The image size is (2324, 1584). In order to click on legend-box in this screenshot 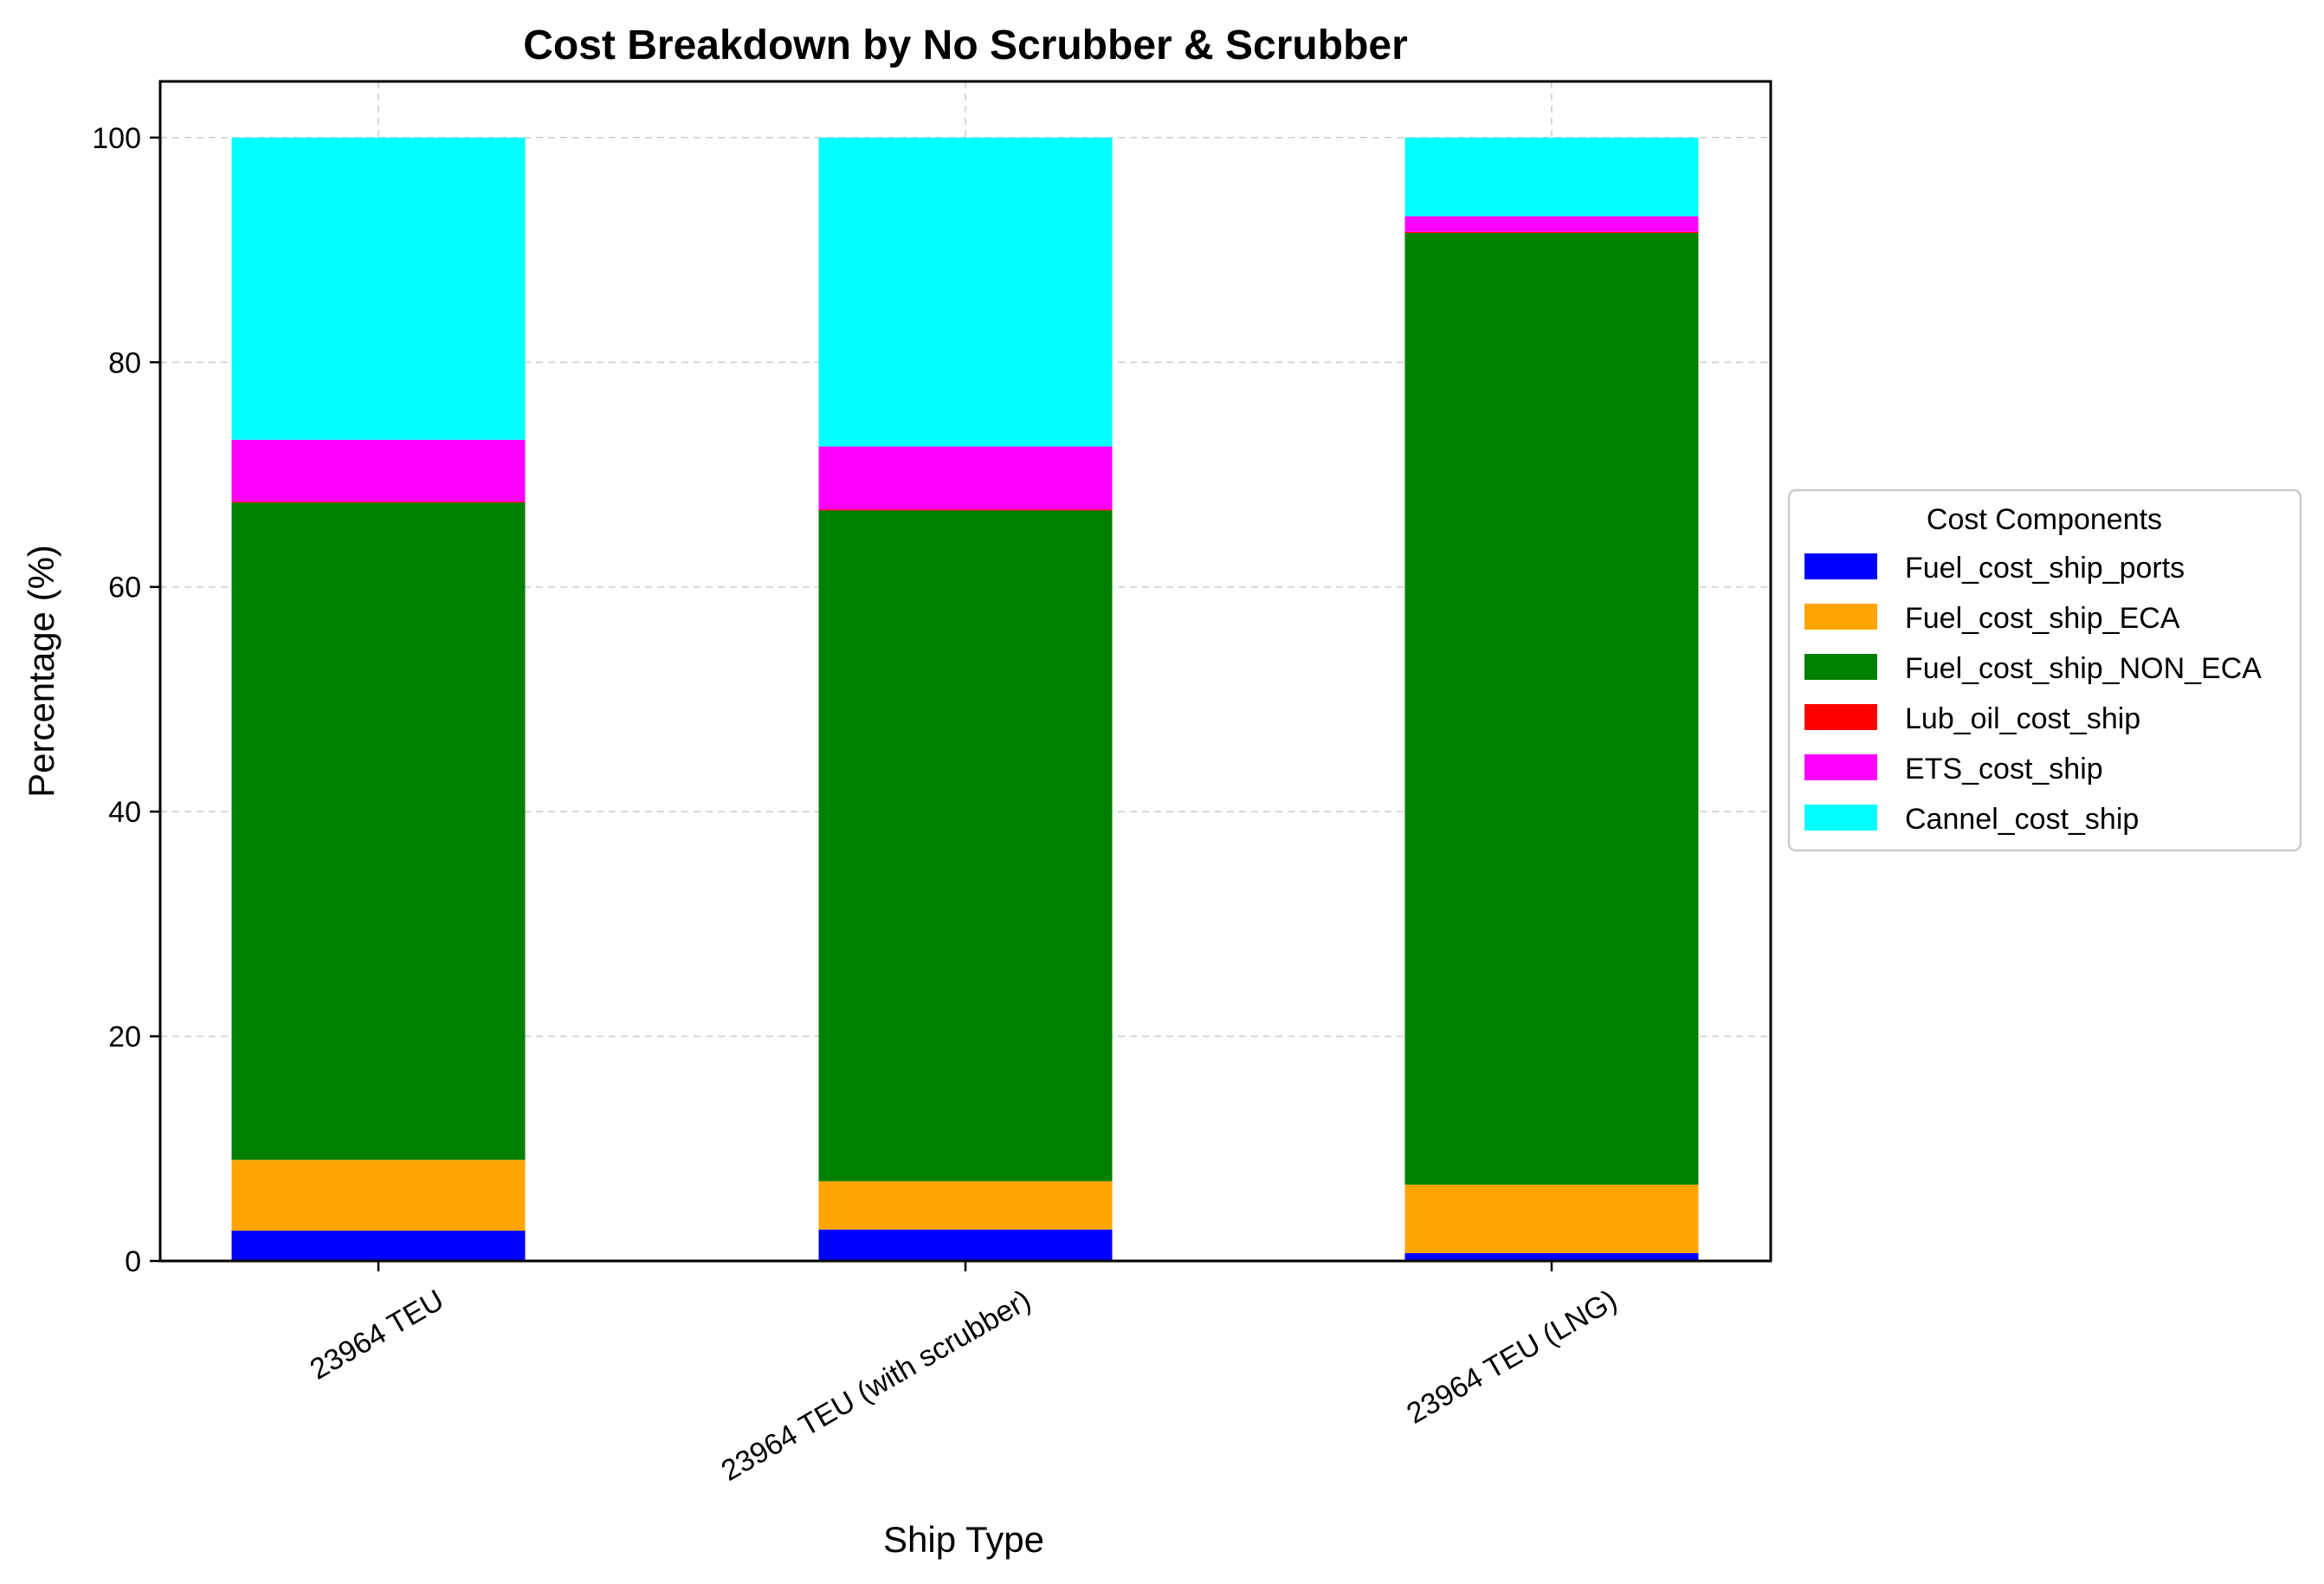, I will do `click(2045, 670)`.